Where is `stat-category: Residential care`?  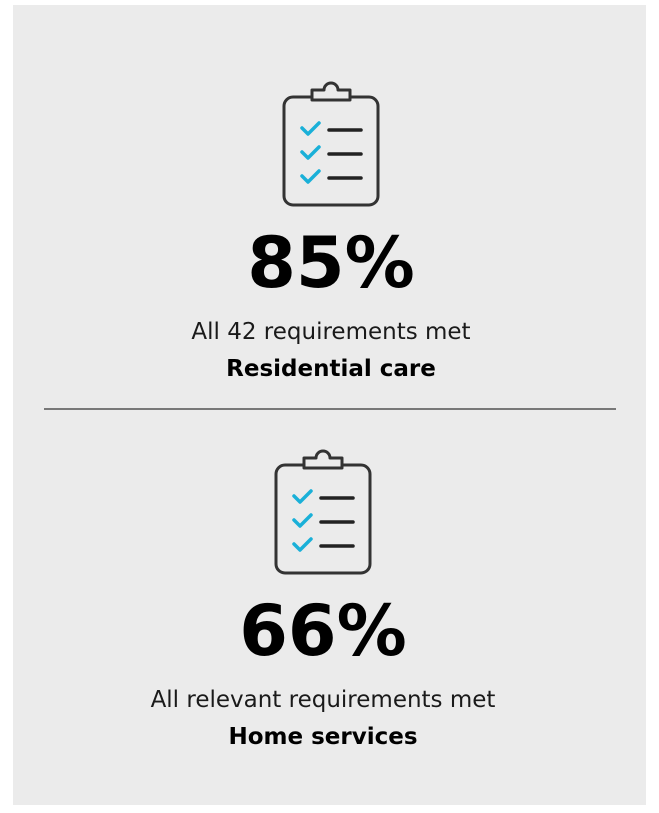
stat-category: Residential care is located at coordinates (331, 369).